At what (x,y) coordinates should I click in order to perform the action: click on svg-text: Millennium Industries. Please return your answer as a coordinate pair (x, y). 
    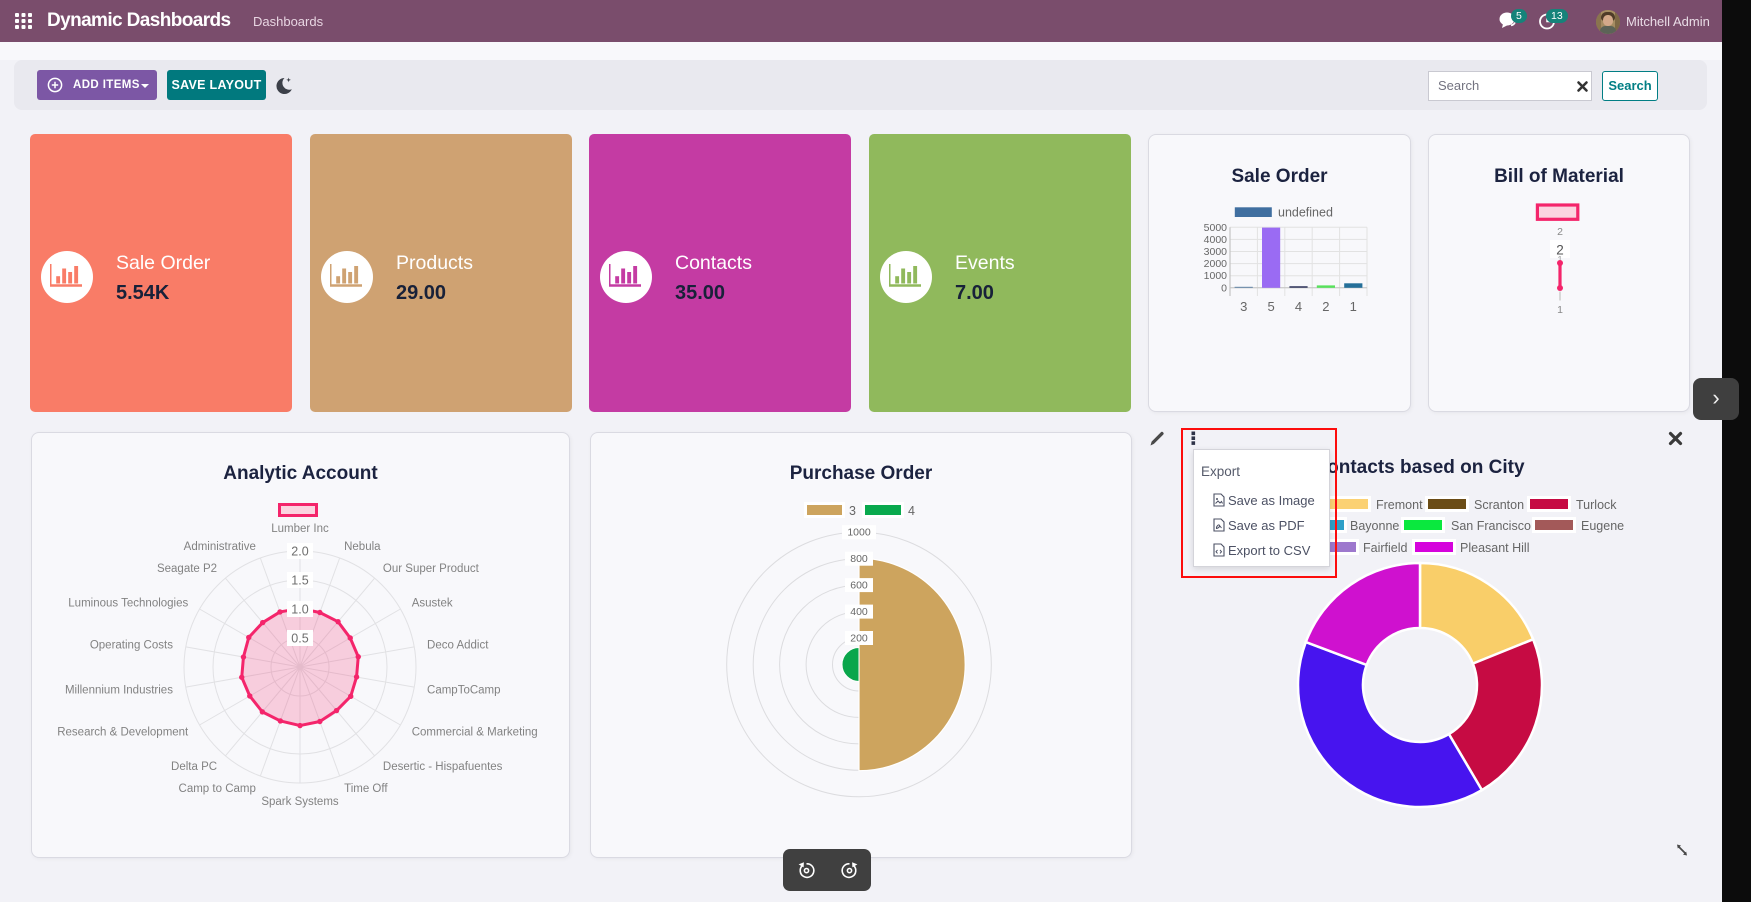
    Looking at the image, I should click on (119, 690).